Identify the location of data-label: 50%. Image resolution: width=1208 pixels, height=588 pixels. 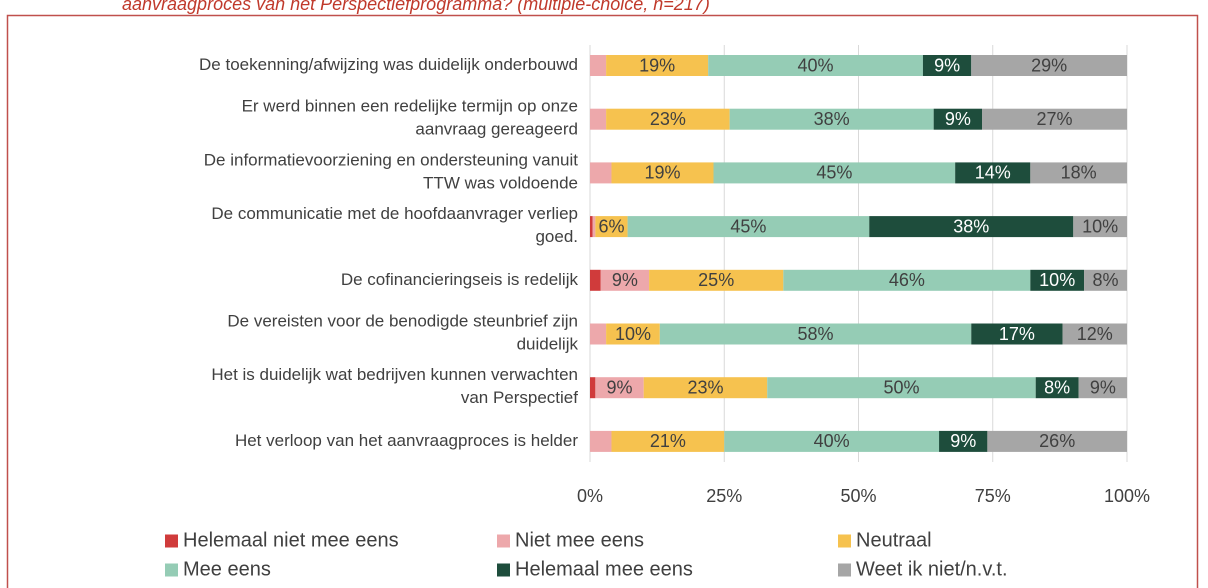
(901, 387).